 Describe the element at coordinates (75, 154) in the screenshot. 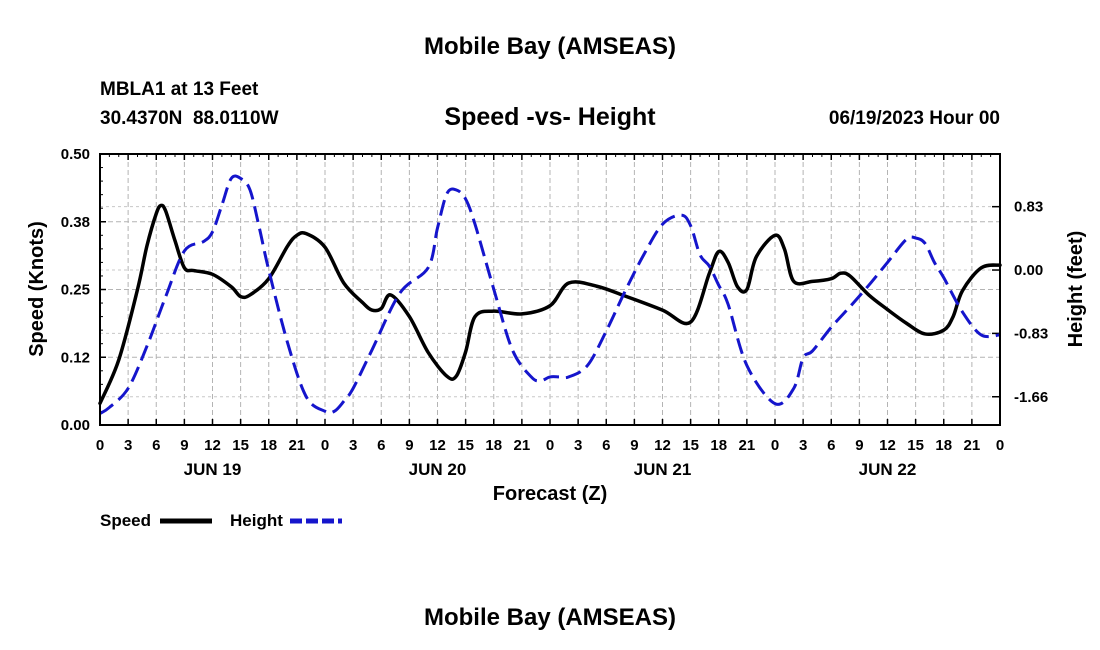

I see `y-tick-label: 0.50` at that location.